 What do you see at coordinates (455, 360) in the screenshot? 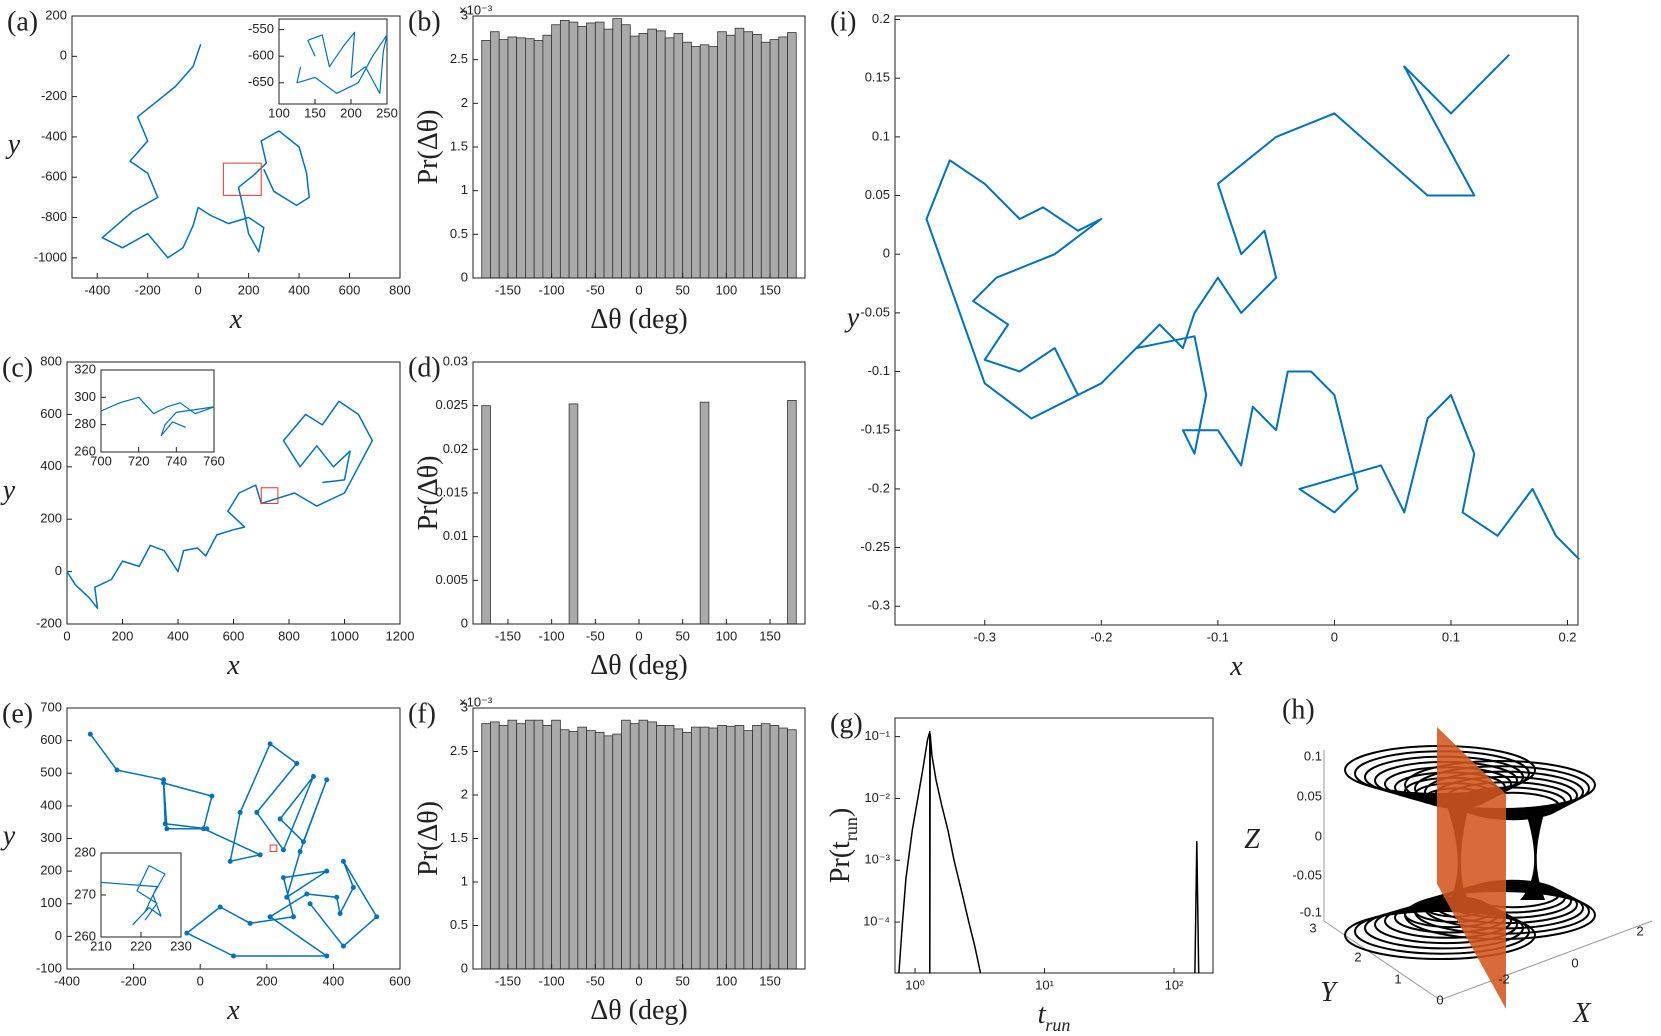
I see `y-tick-label: 0.03` at bounding box center [455, 360].